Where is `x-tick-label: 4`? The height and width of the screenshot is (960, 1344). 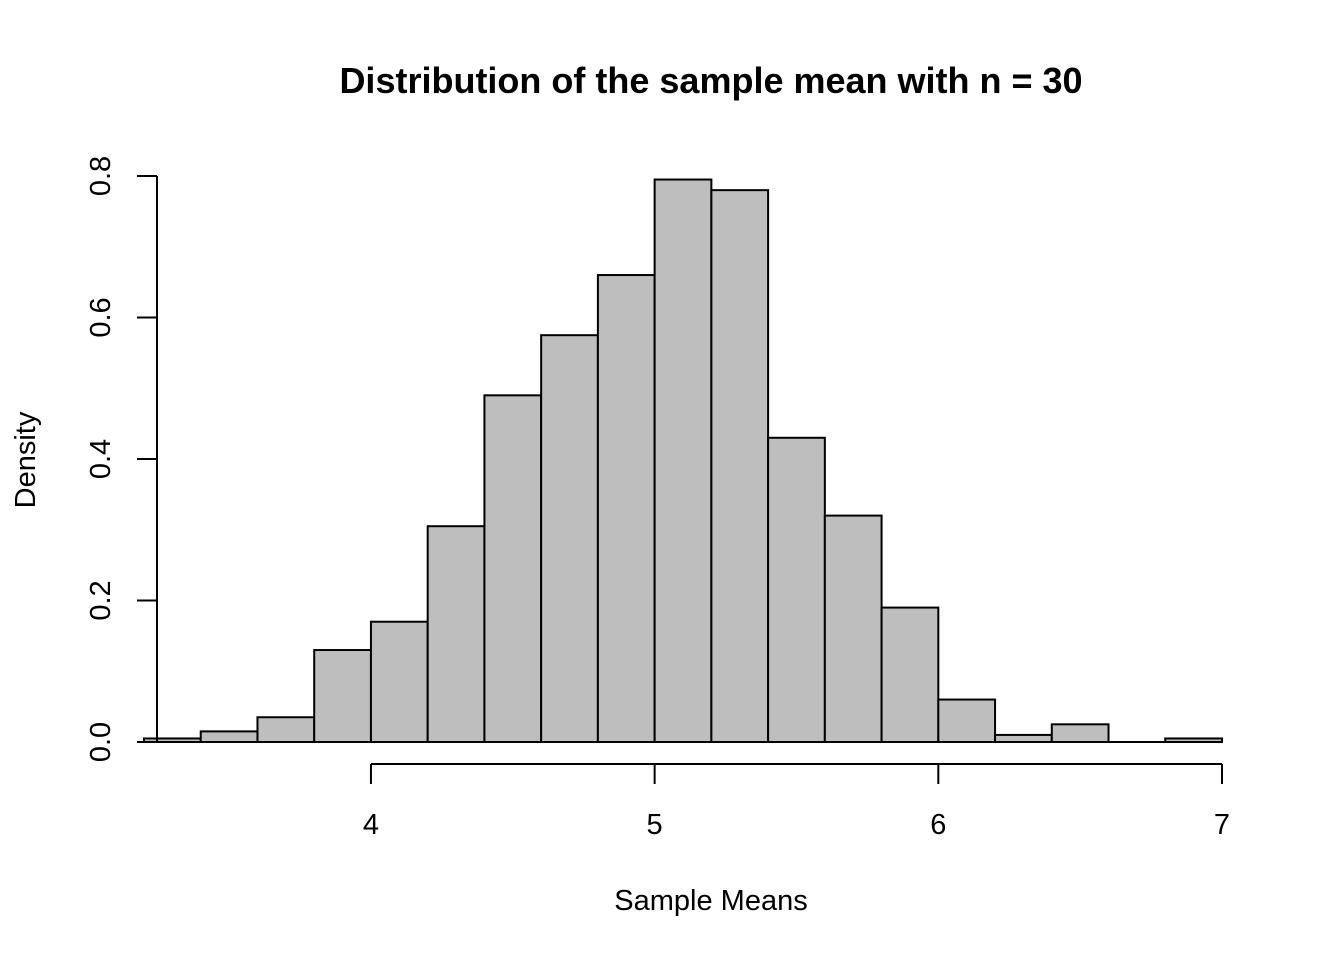
x-tick-label: 4 is located at coordinates (371, 825).